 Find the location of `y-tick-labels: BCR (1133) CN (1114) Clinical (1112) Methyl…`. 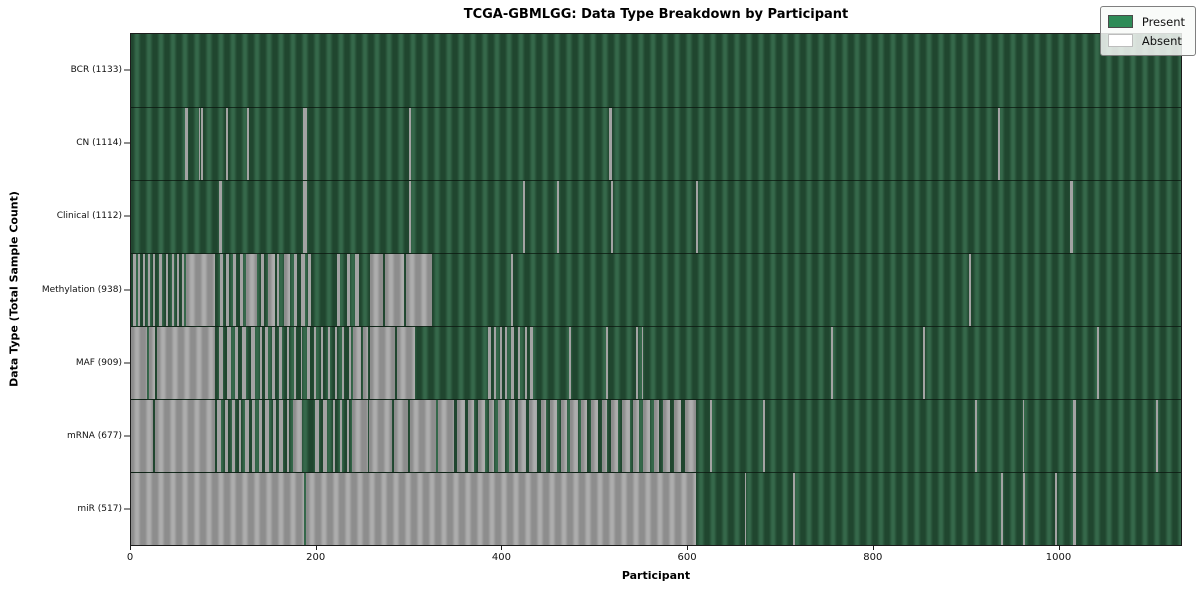

y-tick-labels: BCR (1133) CN (1114) Clinical (1112) Methyl… is located at coordinates (61, 289).